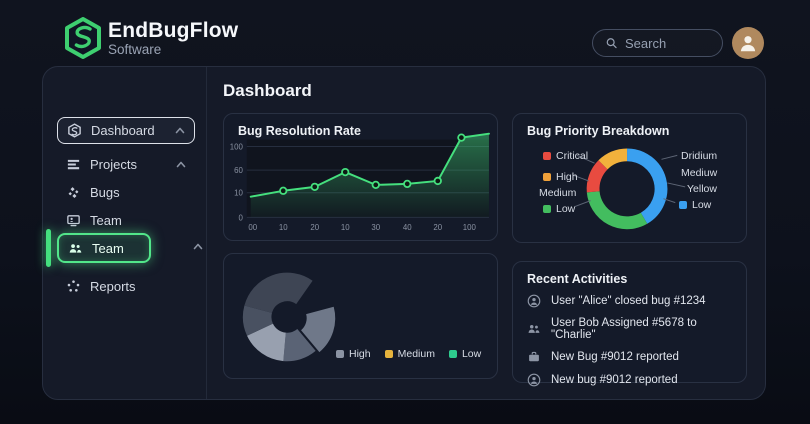  What do you see at coordinates (73, 192) in the screenshot?
I see `bugs-icon` at bounding box center [73, 192].